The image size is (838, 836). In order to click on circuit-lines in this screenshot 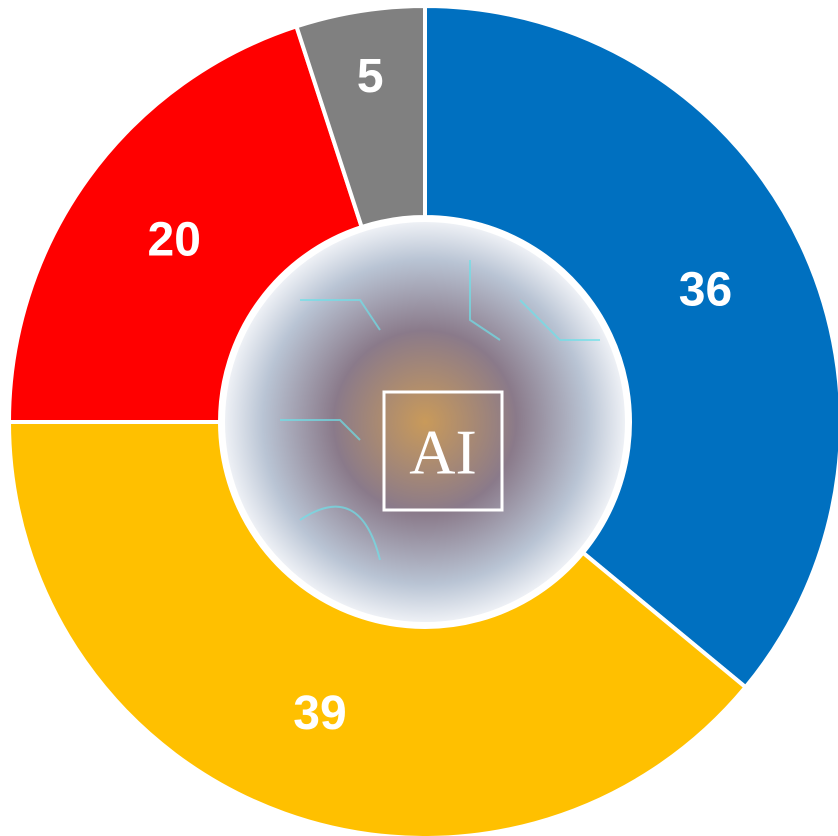, I will do `click(440, 410)`.